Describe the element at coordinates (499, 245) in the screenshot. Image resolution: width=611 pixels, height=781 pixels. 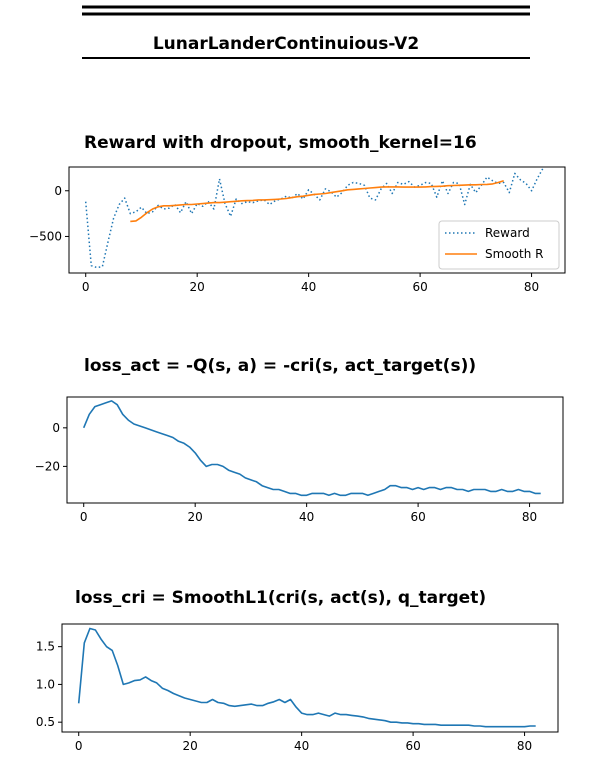
I see `chart-reward-legend: Reward Smooth R` at that location.